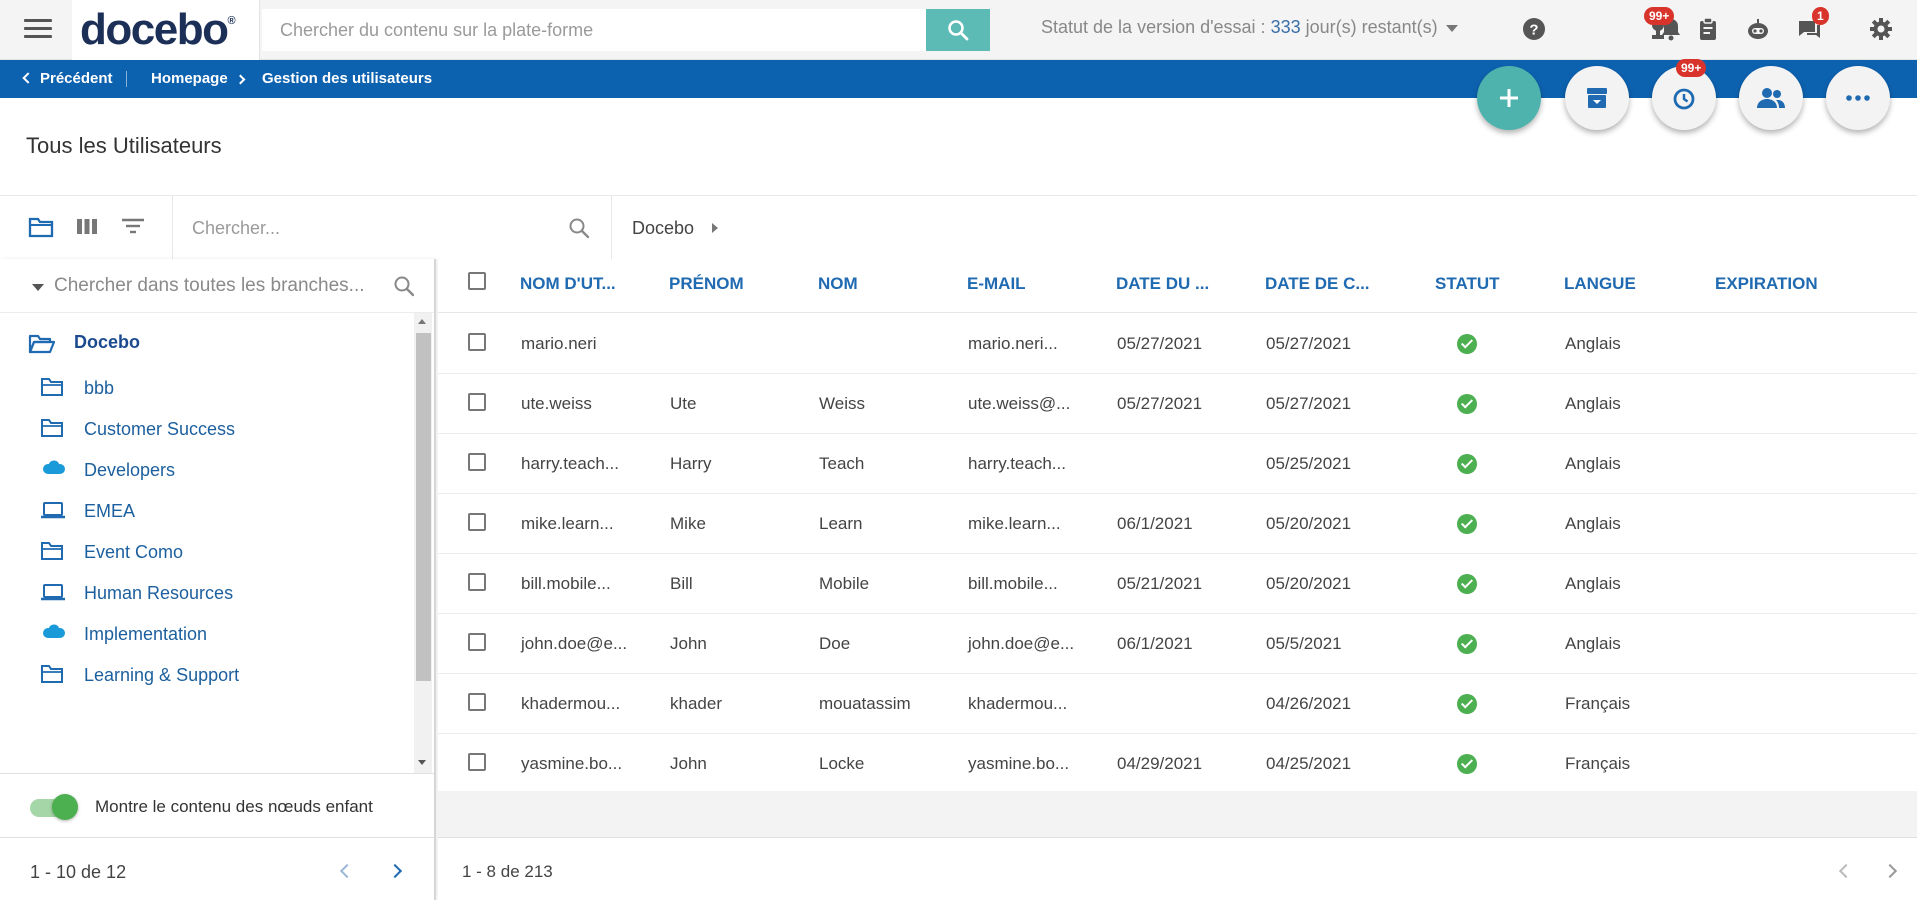 Image resolution: width=1917 pixels, height=900 pixels. Describe the element at coordinates (219, 286) in the screenshot. I see `branch-search-input` at that location.